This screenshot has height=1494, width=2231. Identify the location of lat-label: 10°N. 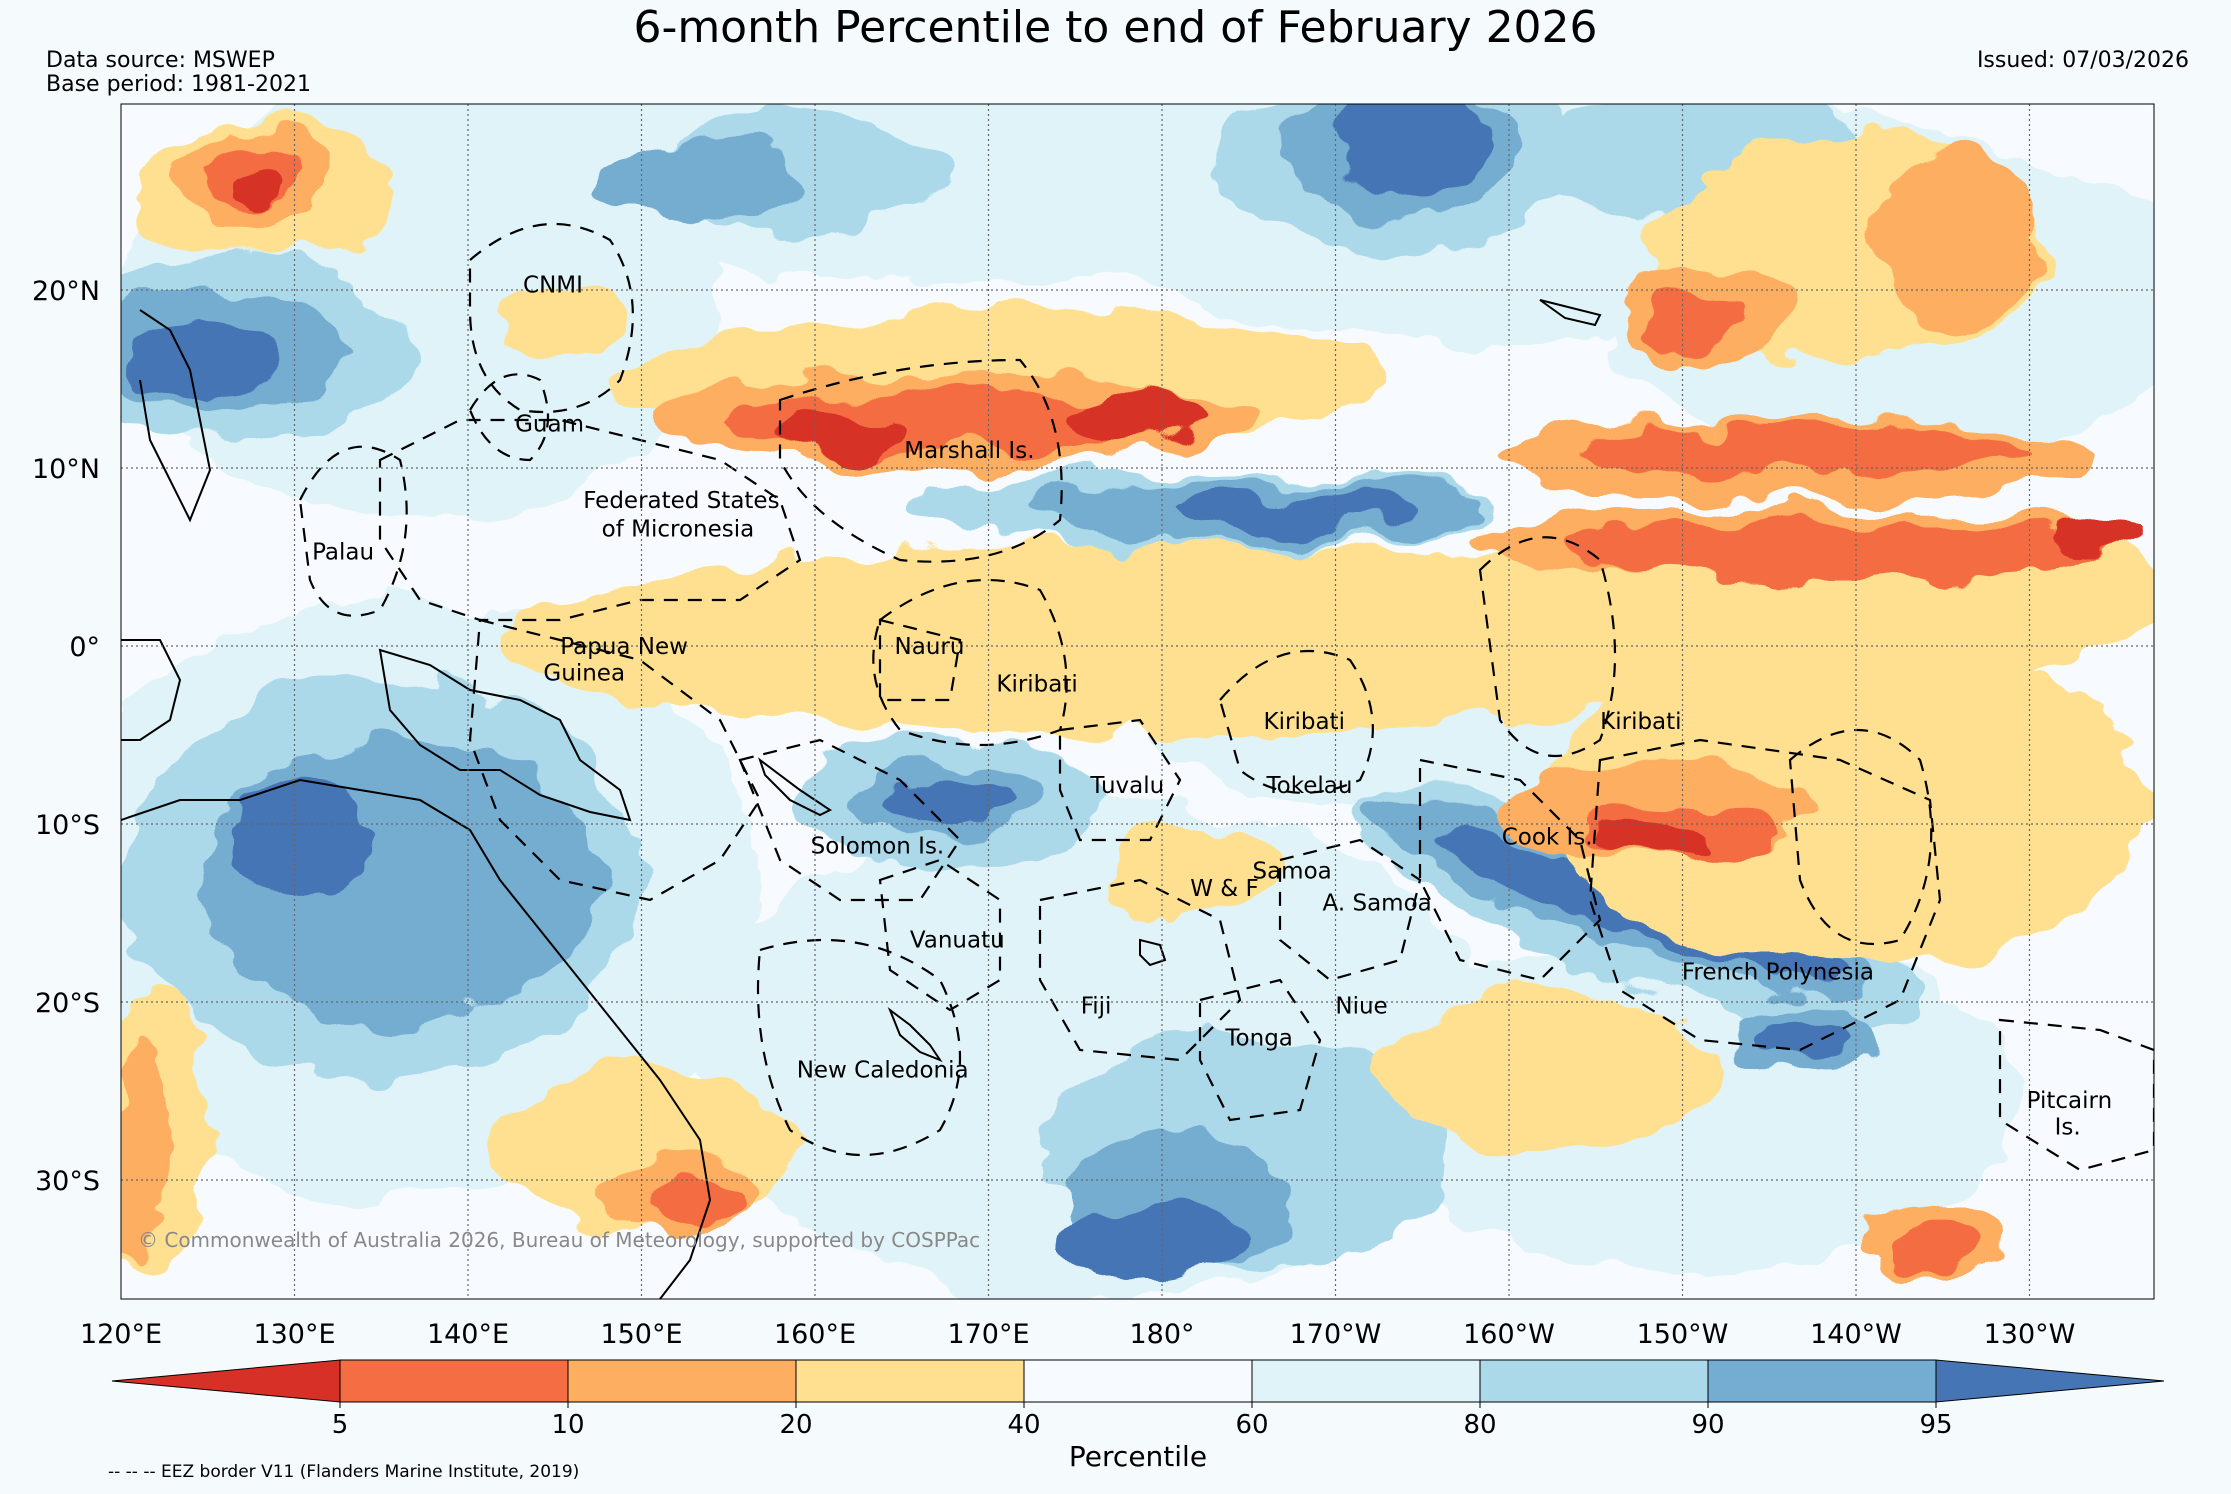
(66, 469).